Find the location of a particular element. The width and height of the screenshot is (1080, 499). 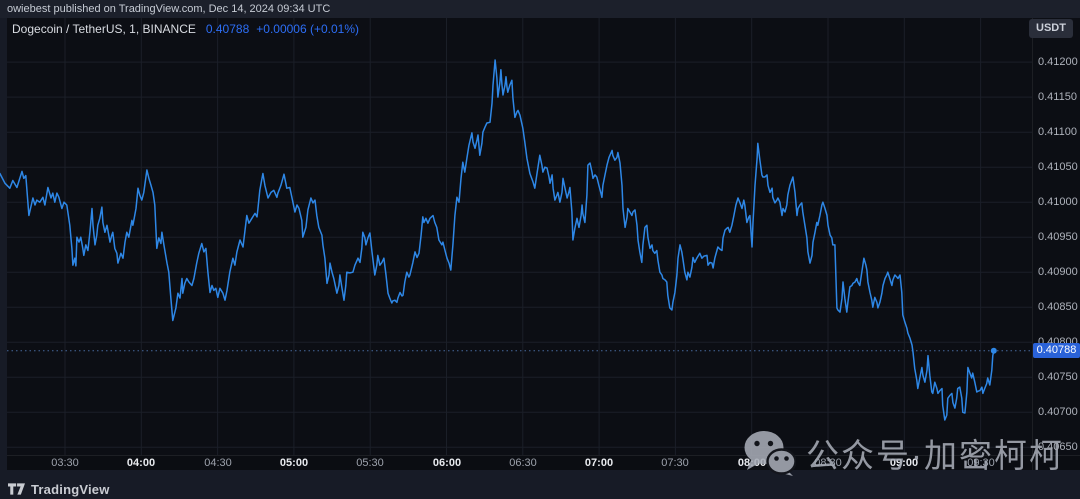

price-tick-label: 0.41200 is located at coordinates (1058, 62).